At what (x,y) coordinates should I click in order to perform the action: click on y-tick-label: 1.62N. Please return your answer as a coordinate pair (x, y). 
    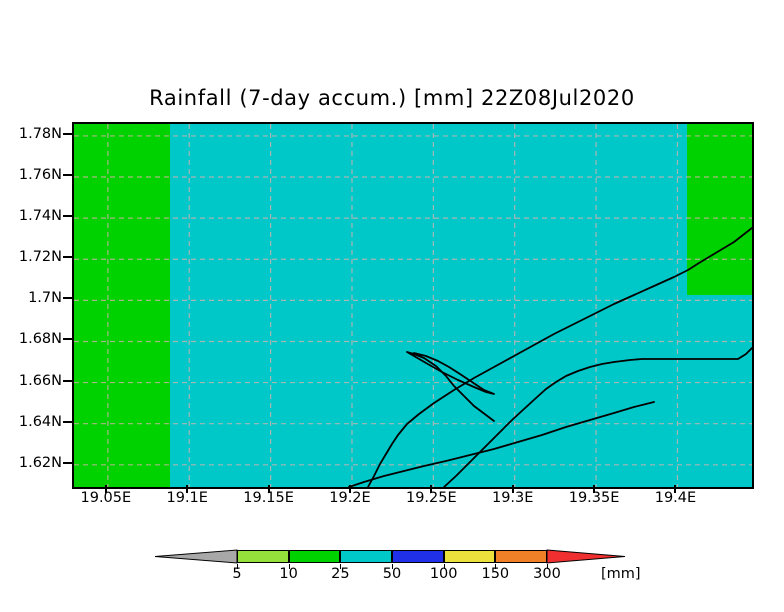
    Looking at the image, I should click on (40, 462).